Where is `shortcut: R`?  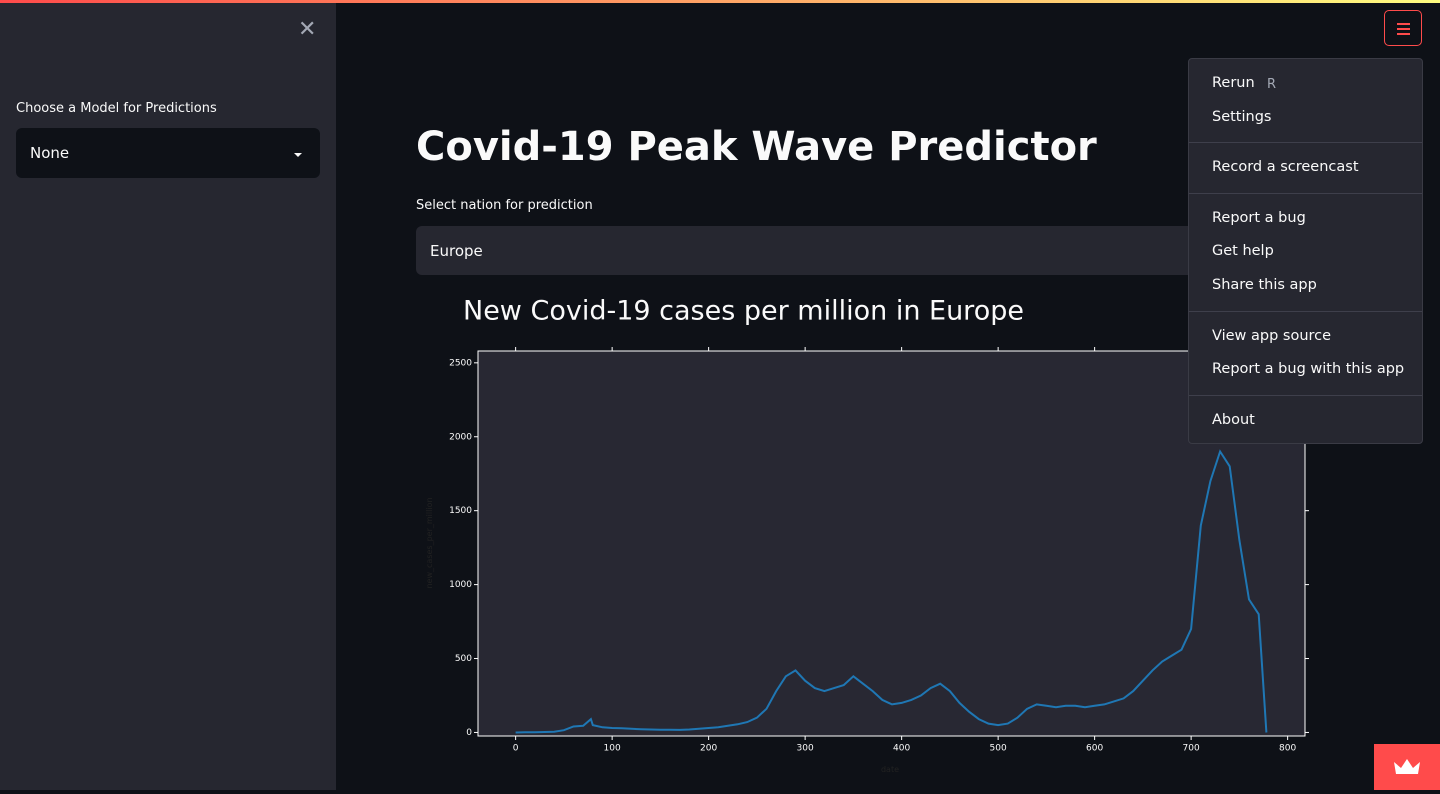 shortcut: R is located at coordinates (1272, 84).